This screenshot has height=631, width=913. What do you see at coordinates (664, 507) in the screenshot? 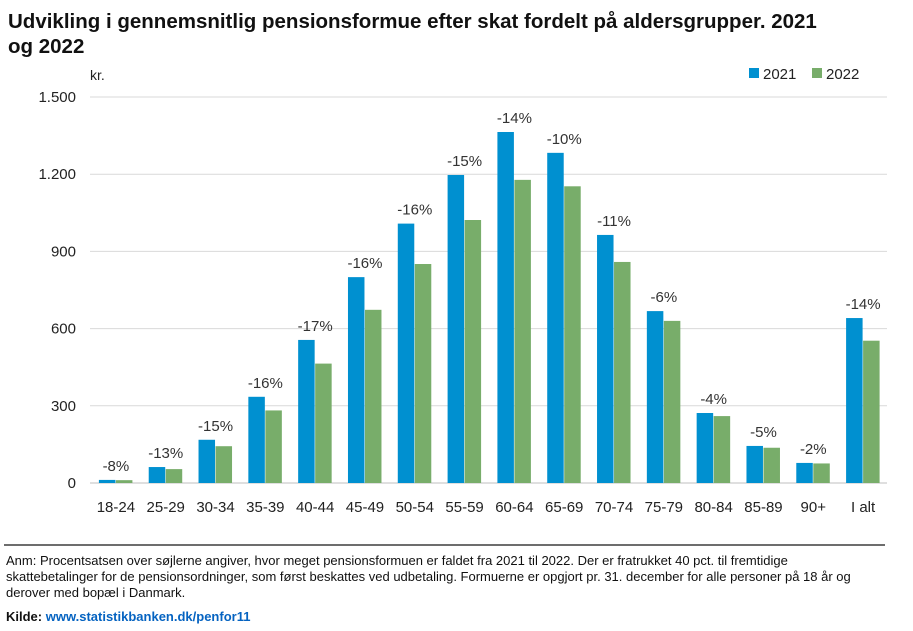
I see `x-tick-label: 75-79` at bounding box center [664, 507].